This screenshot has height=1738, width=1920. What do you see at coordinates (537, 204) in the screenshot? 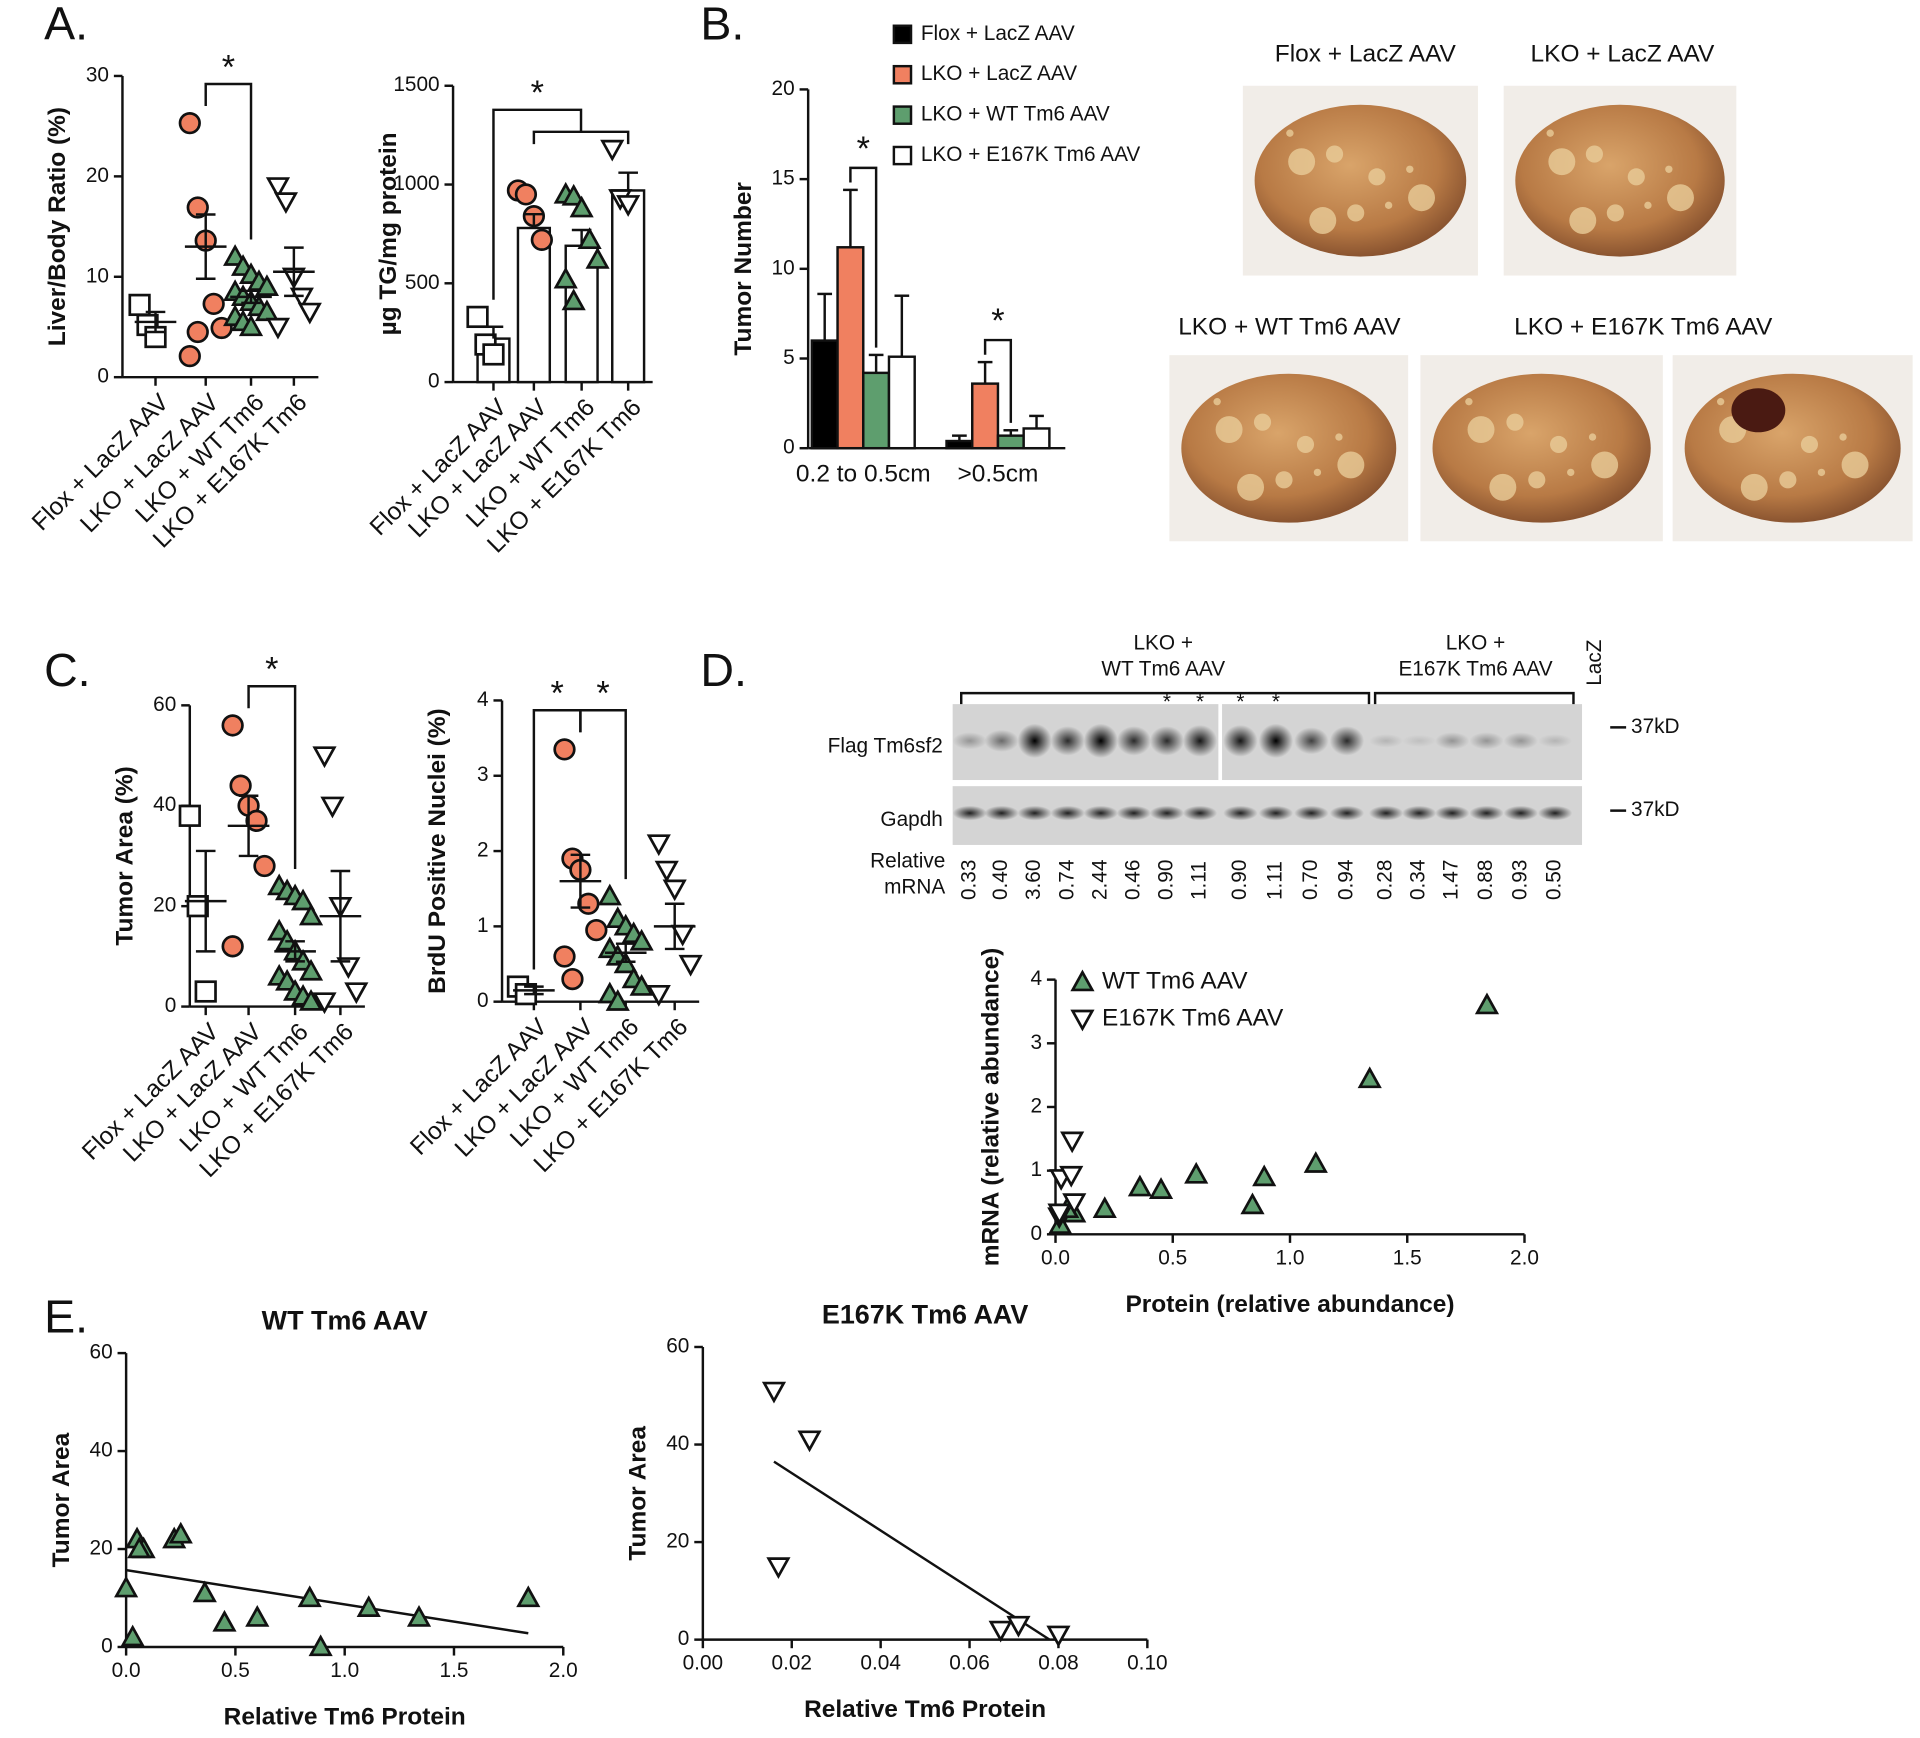
I see `bracket` at bounding box center [537, 204].